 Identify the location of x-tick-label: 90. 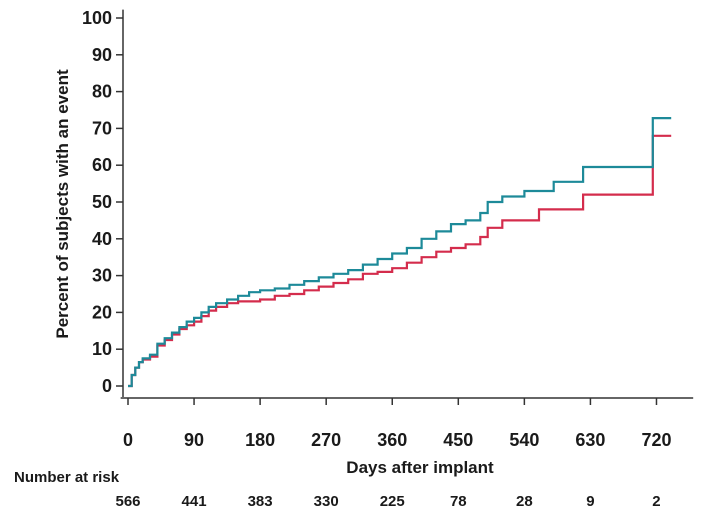
(194, 440).